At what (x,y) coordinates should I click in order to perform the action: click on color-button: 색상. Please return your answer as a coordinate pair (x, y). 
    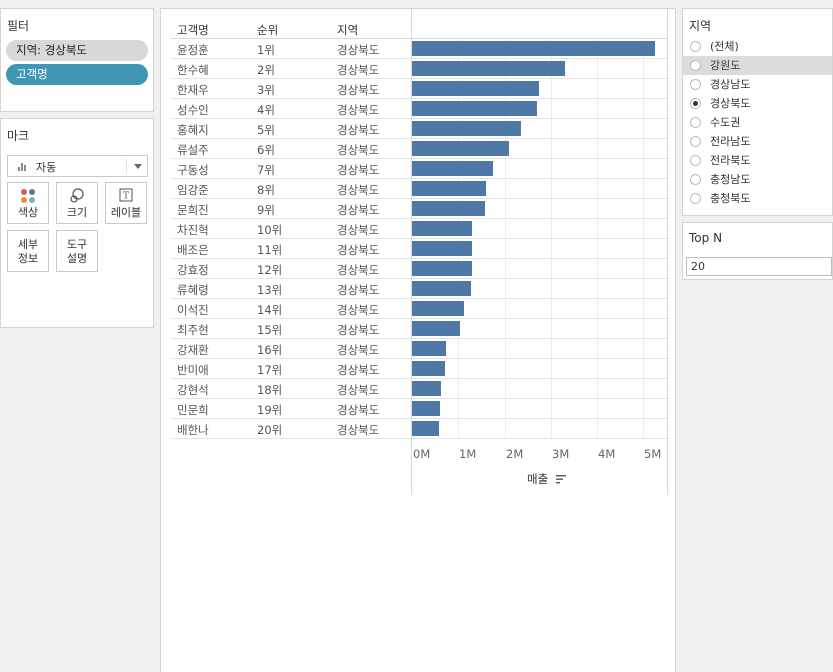
    Looking at the image, I should click on (28, 203).